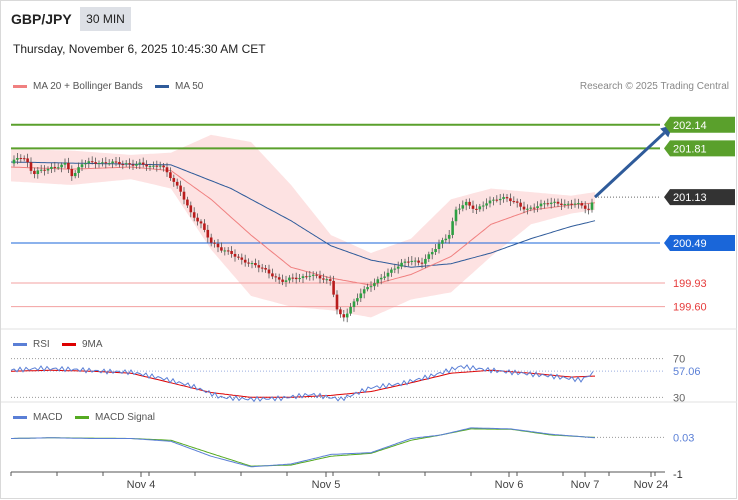 This screenshot has width=738, height=500. Describe the element at coordinates (509, 485) in the screenshot. I see `x-axis-label: Nov 6` at that location.